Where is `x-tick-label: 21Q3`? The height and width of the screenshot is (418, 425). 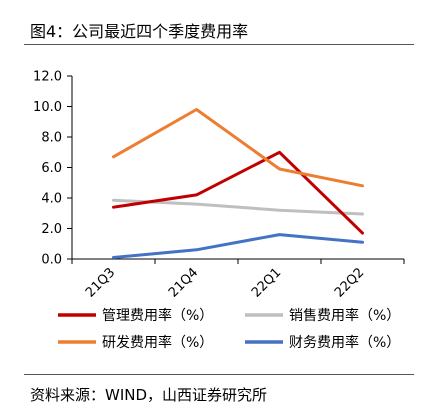 x-tick-label: 21Q3 is located at coordinates (100, 282).